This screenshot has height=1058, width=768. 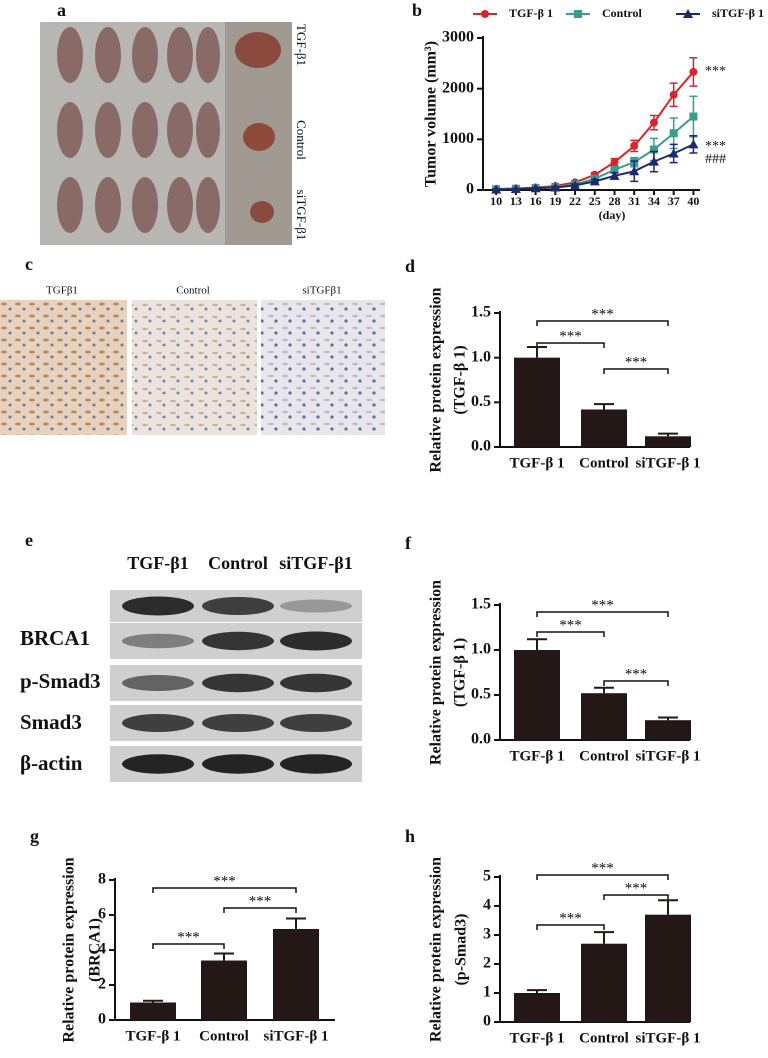 What do you see at coordinates (487, 992) in the screenshot?
I see `y-tick-label: 1` at bounding box center [487, 992].